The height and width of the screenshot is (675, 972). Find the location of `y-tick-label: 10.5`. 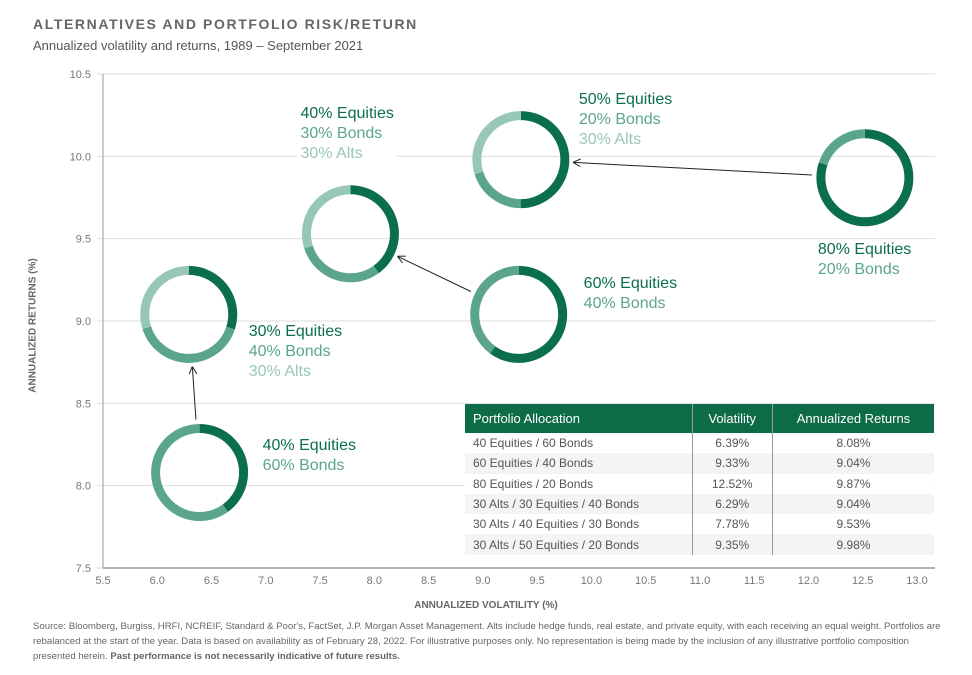

y-tick-label: 10.5 is located at coordinates (80, 75).